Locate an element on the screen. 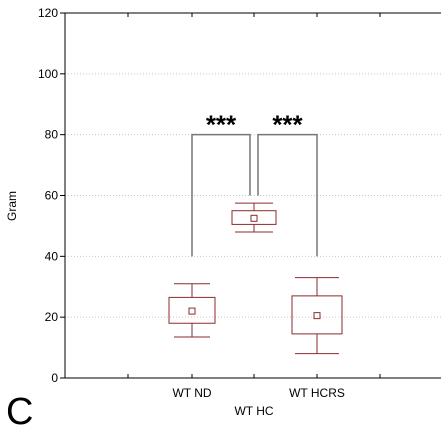 The height and width of the screenshot is (434, 441). box-wt-hc is located at coordinates (254, 217).